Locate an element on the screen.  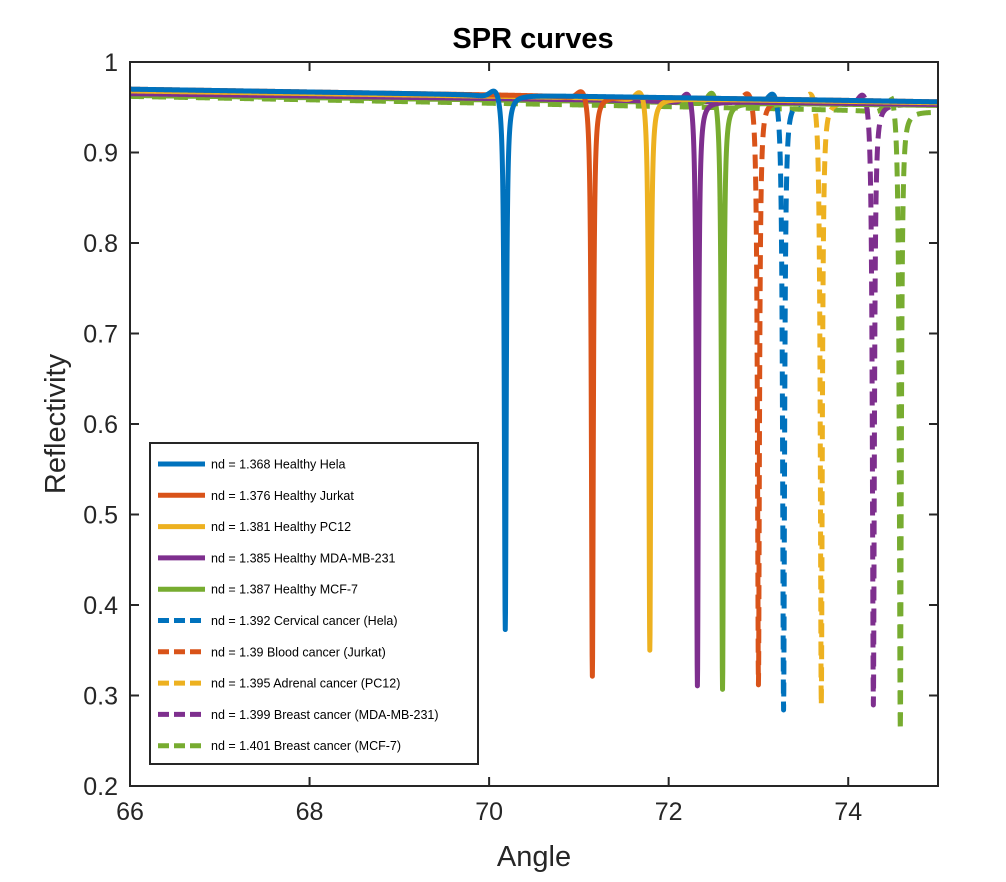
x-tick-label: 74 is located at coordinates (848, 812).